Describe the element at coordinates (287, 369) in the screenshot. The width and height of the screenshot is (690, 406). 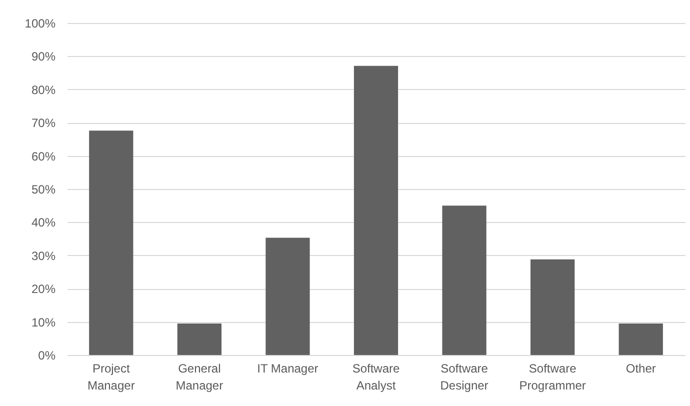
I see `x-tick-label: IT Manager` at that location.